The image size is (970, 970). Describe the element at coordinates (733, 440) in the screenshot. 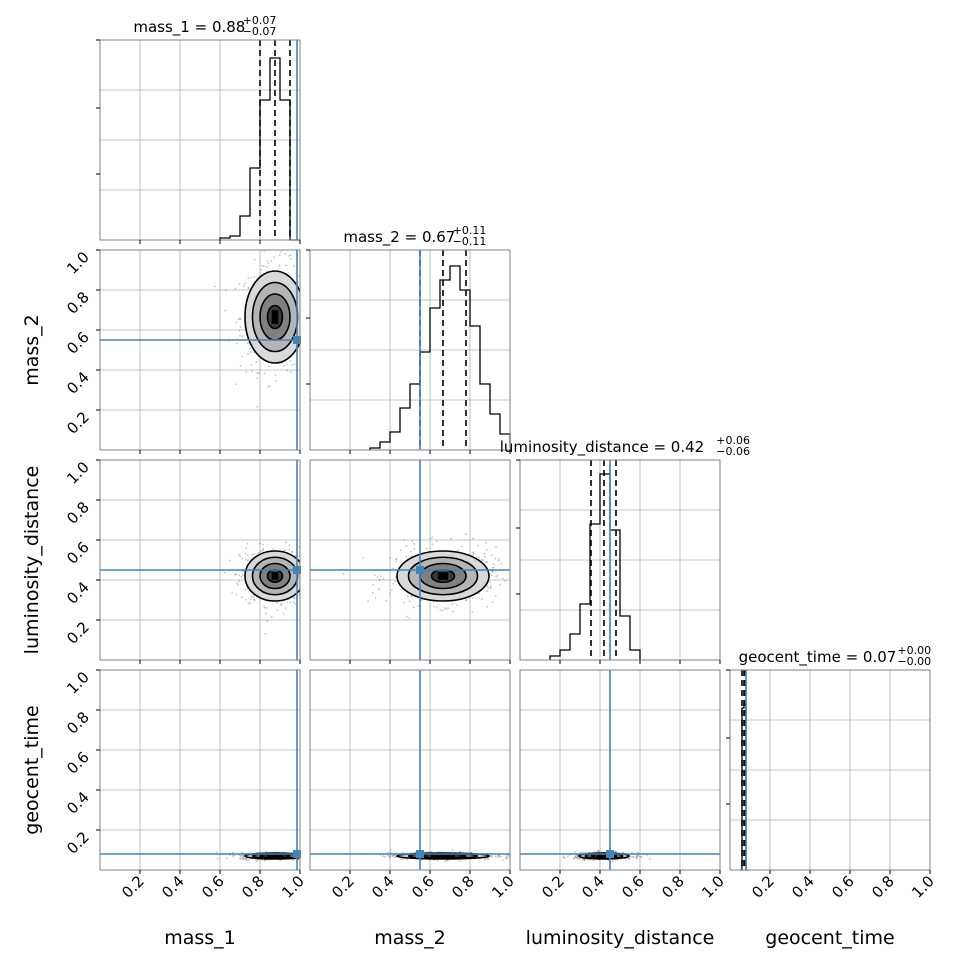

I see `title-upper-error: +0.06` at that location.